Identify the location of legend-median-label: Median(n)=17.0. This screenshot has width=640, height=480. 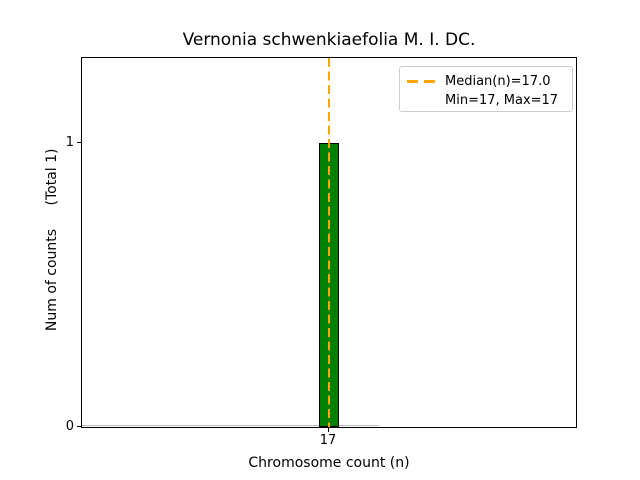
(498, 81).